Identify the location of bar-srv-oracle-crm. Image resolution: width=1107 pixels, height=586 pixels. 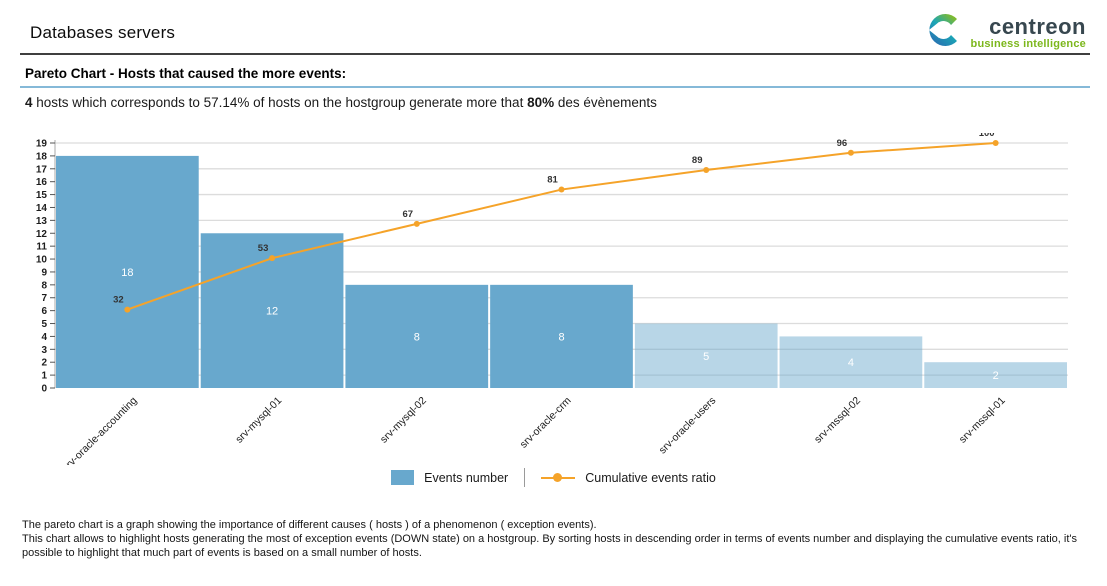
(561, 336).